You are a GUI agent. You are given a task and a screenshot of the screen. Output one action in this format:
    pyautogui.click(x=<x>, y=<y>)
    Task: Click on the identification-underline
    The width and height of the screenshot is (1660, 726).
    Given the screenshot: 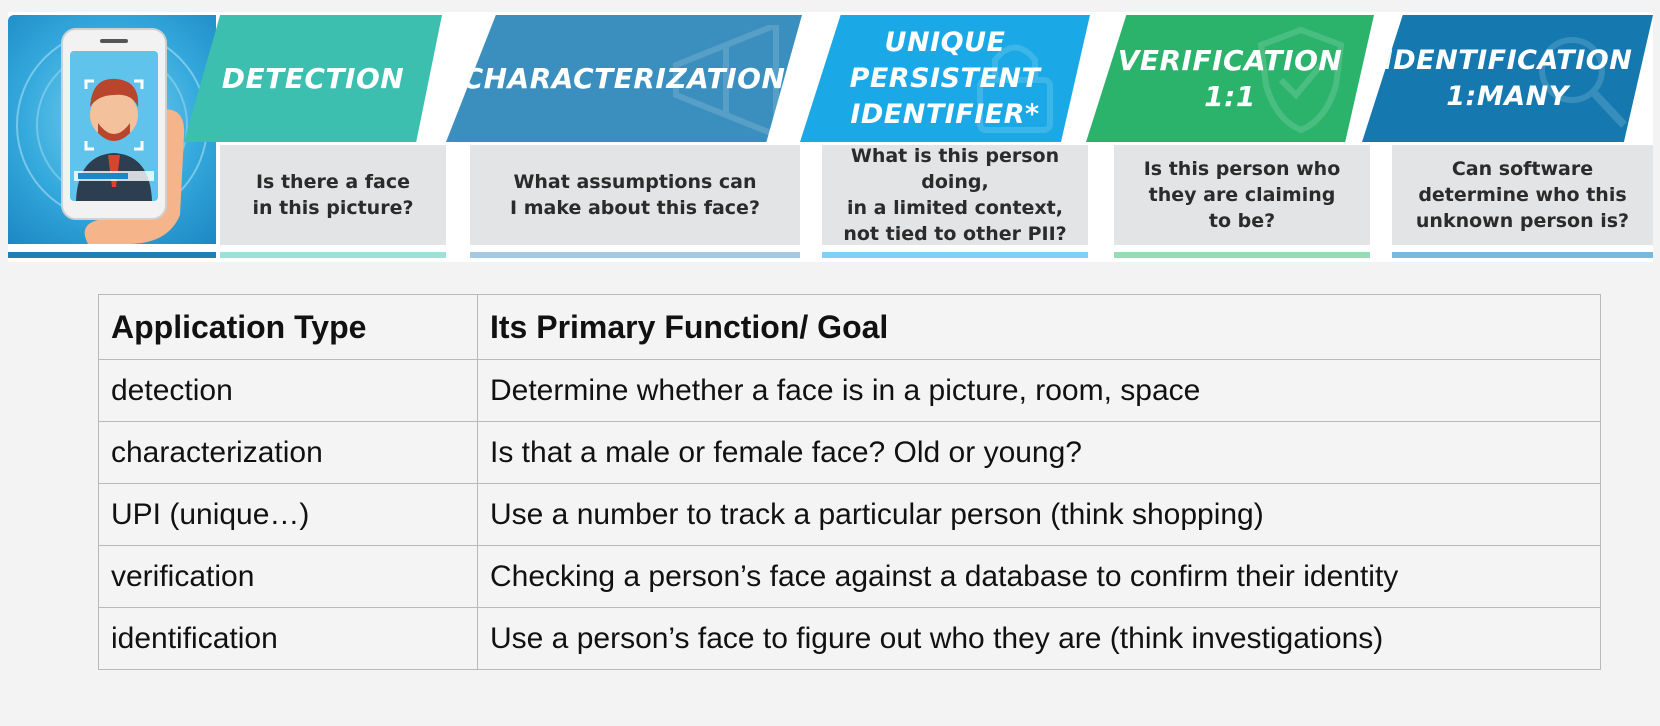 What is the action you would take?
    pyautogui.click(x=1522, y=255)
    